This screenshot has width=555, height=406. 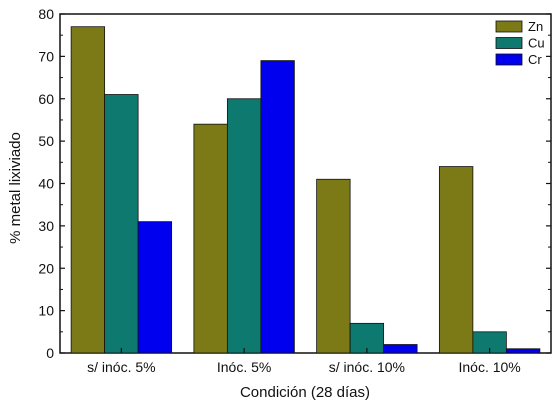 I want to click on y-tick-label: 20, so click(x=46, y=268).